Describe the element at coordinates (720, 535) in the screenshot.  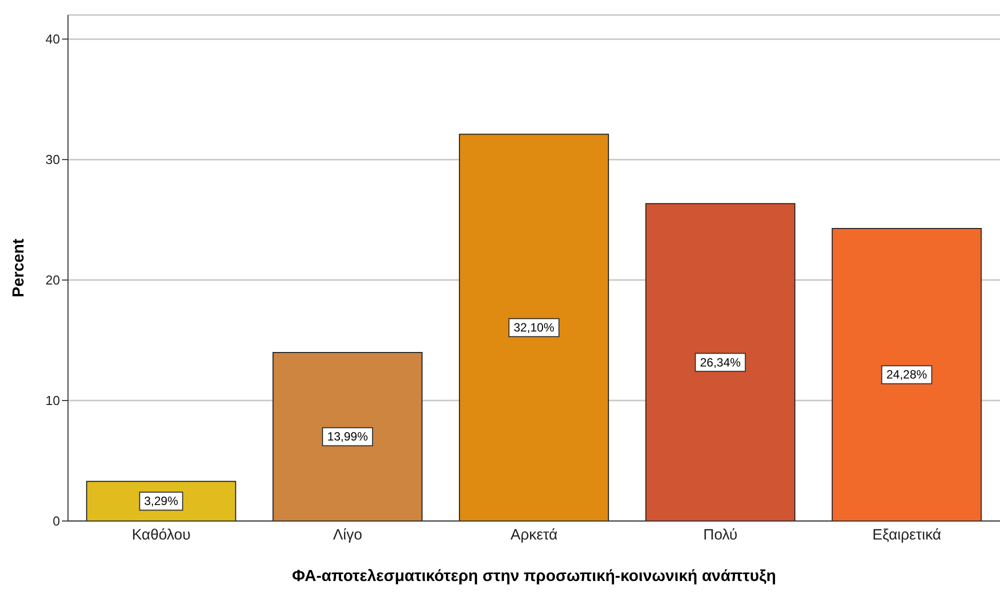
I see `x-tick-label: Πολύ` at that location.